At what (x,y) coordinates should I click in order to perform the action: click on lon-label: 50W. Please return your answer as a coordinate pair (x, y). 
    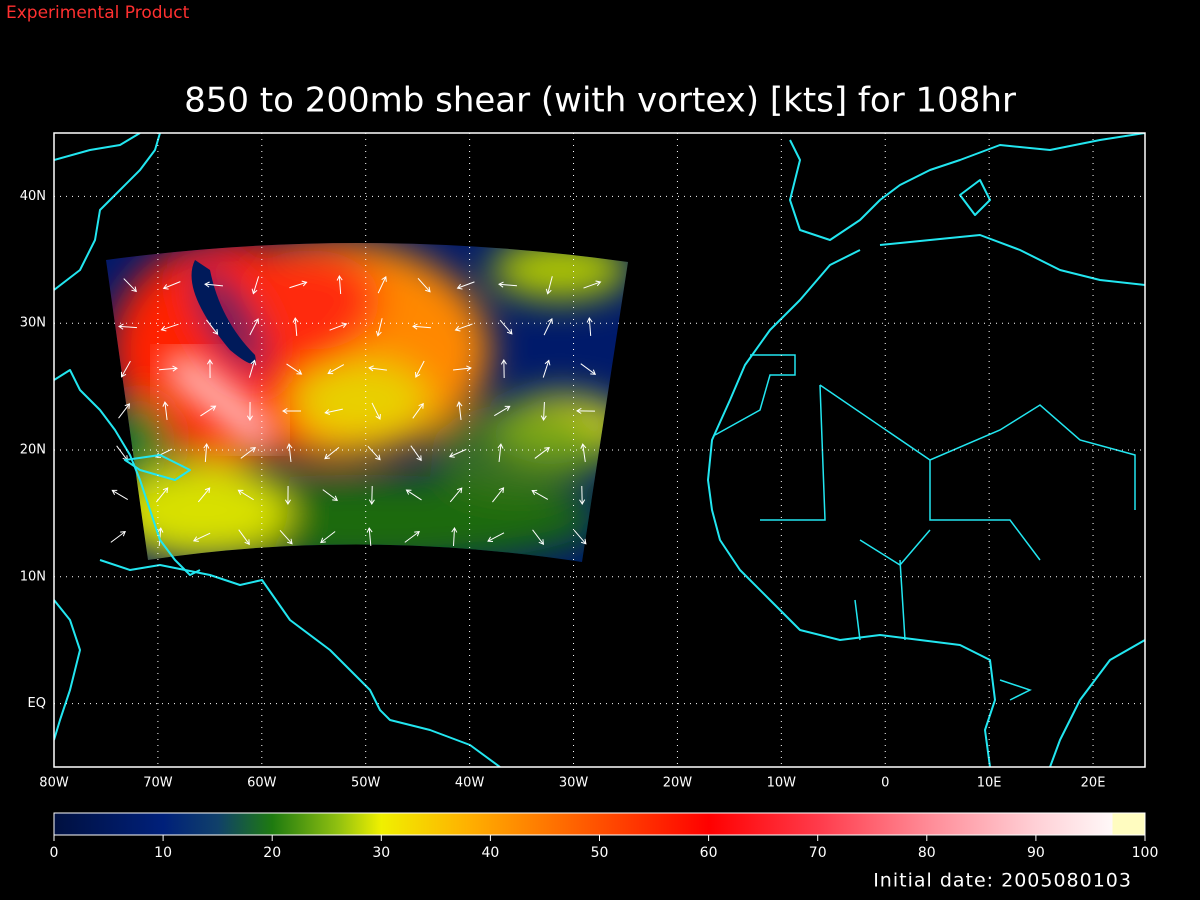
    Looking at the image, I should click on (366, 783).